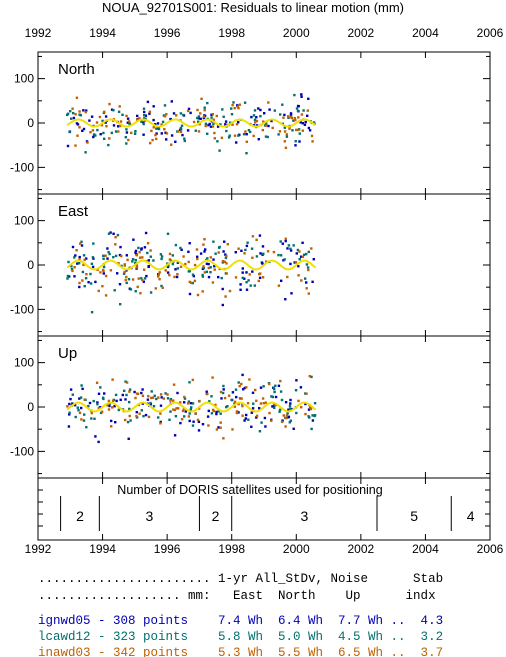 Image resolution: width=506 pixels, height=657 pixels. I want to click on satellite-count-label: 5, so click(414, 516).